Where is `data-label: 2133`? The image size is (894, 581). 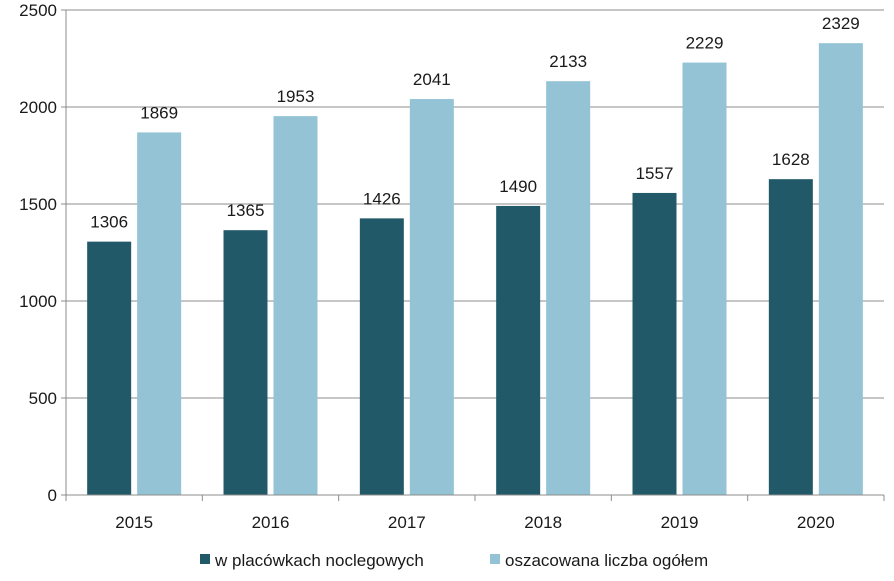 data-label: 2133 is located at coordinates (568, 61).